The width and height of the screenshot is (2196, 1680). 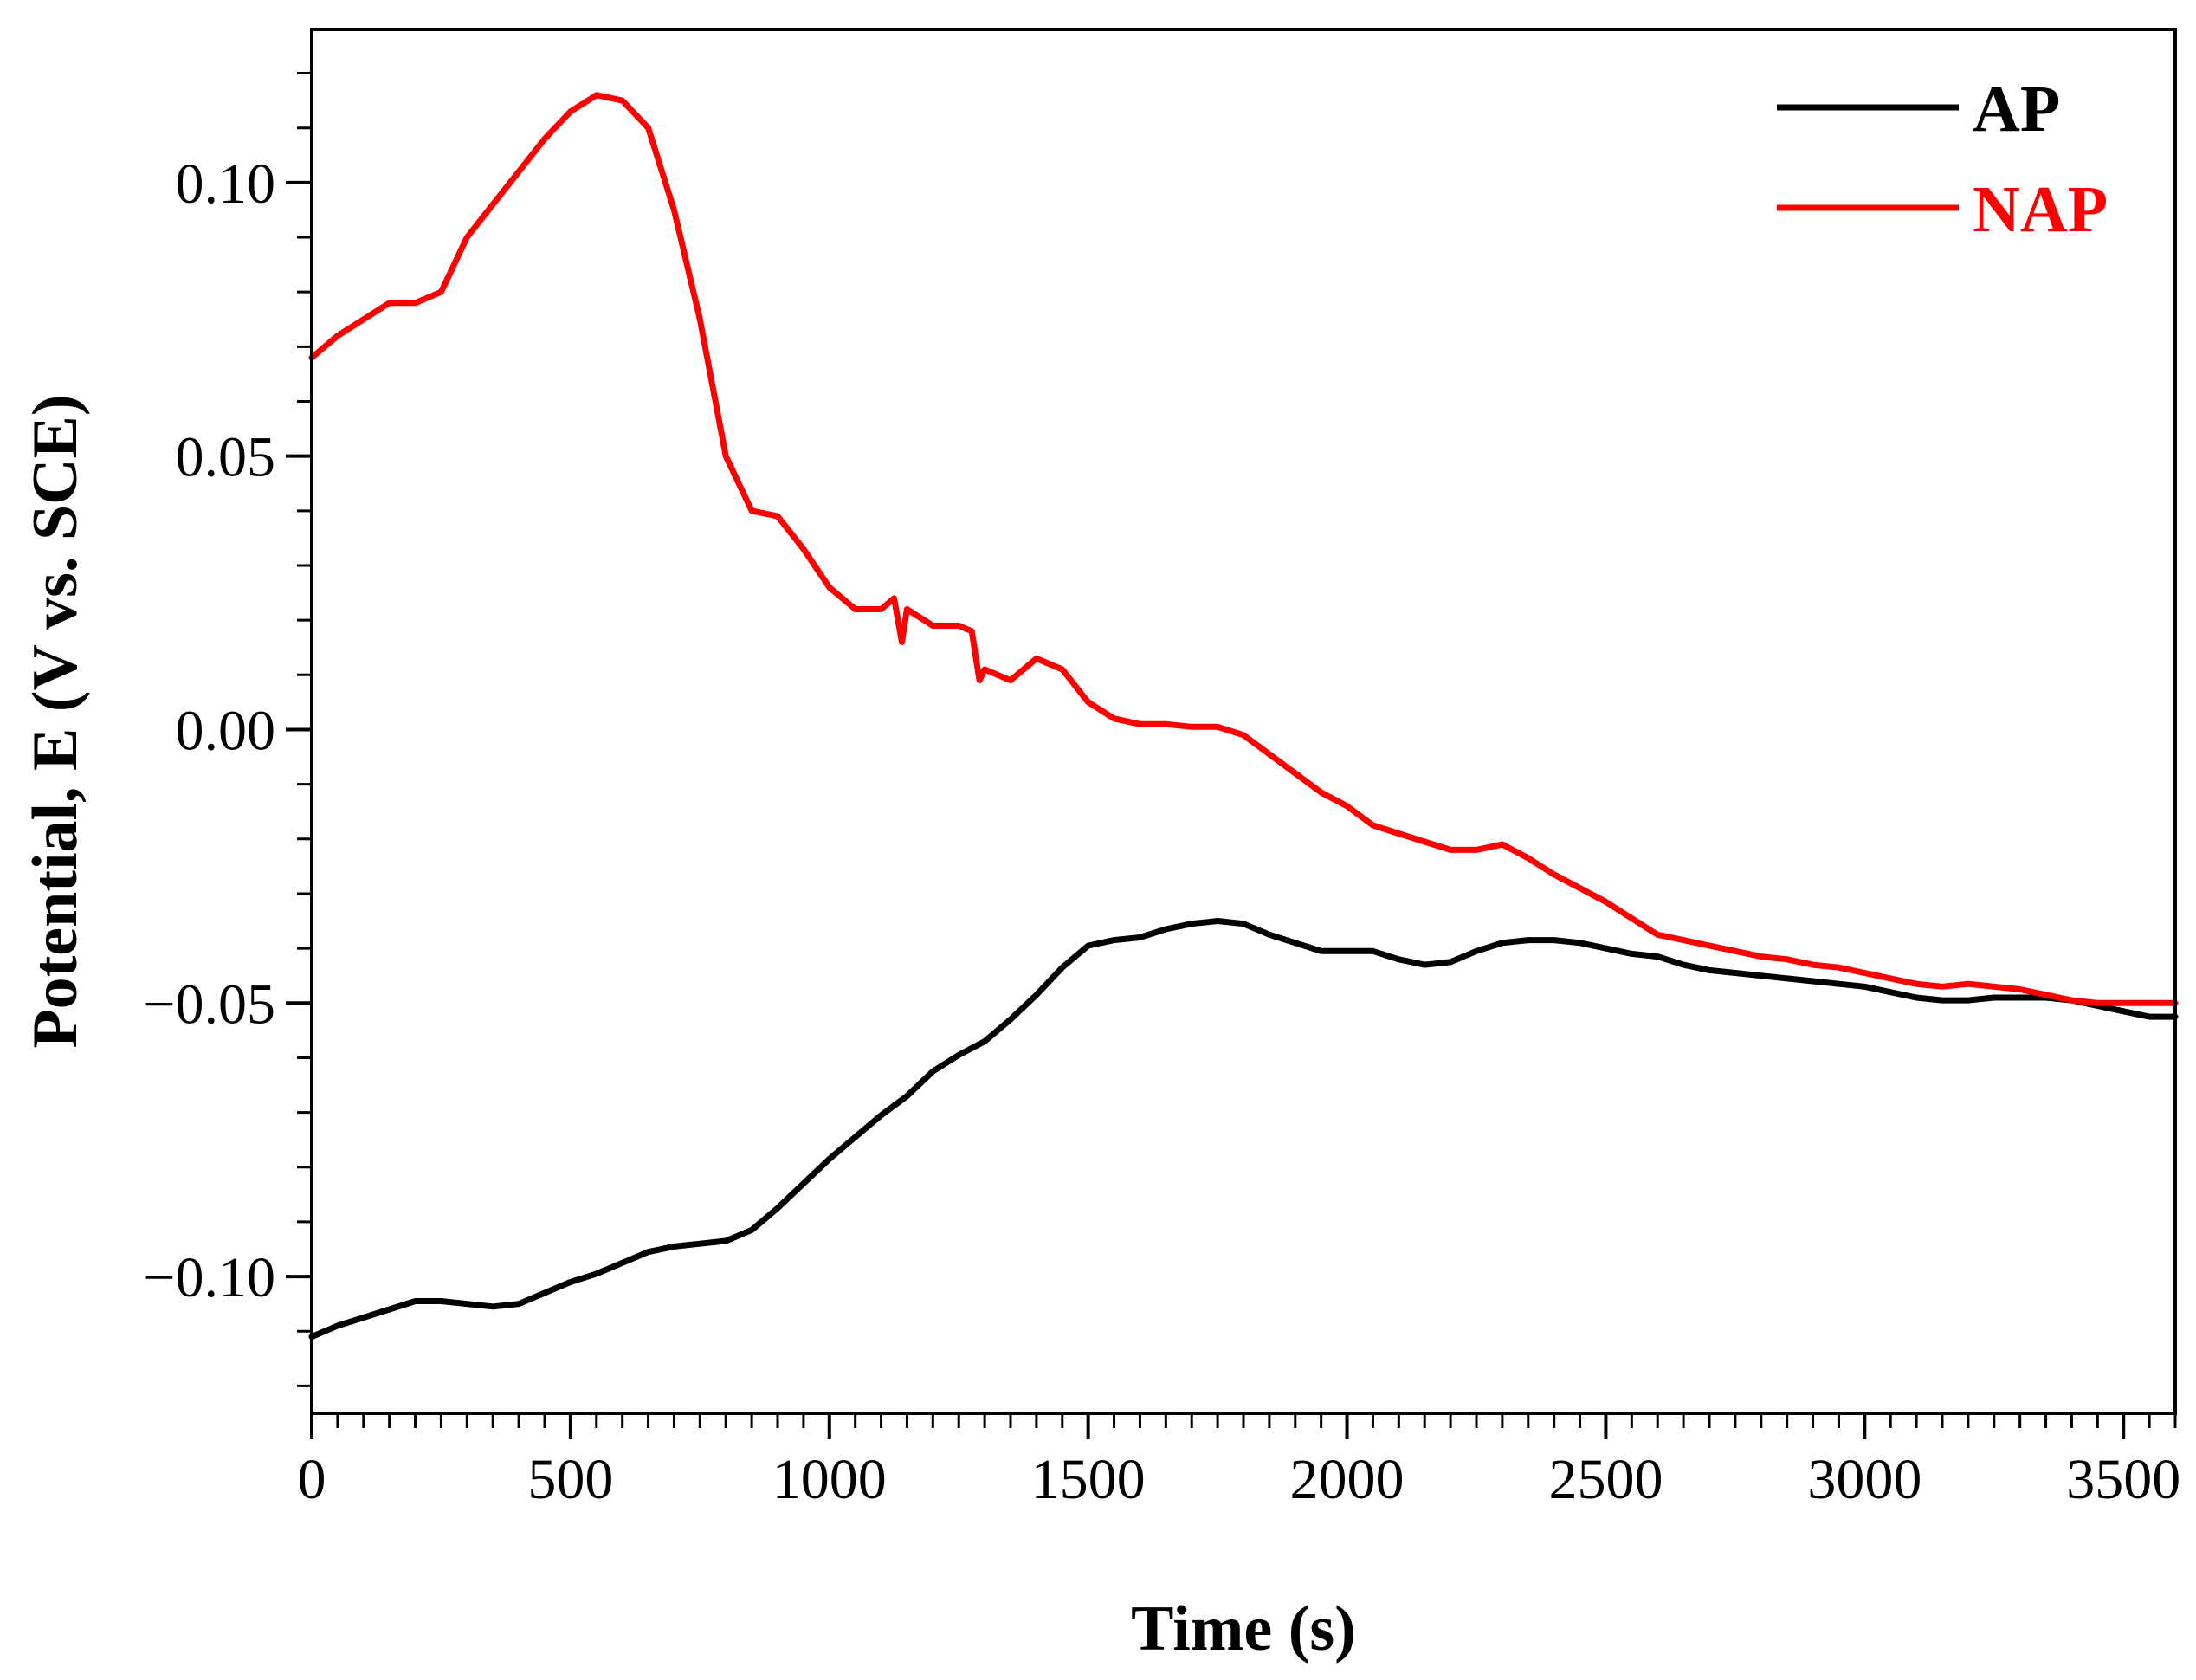 I want to click on legend-label-nap: NAP, so click(x=2041, y=209).